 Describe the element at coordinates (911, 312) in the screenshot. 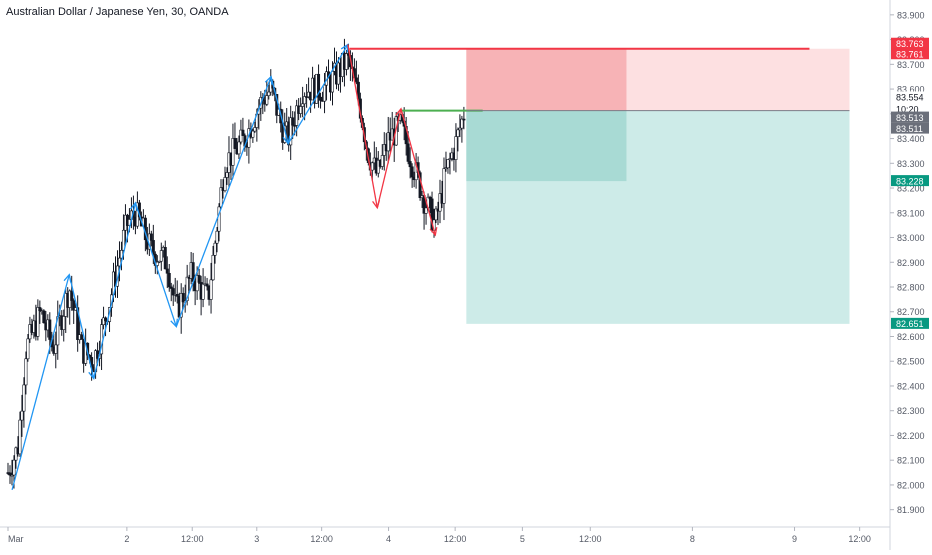

I see `price-tick-label: 82.700` at that location.